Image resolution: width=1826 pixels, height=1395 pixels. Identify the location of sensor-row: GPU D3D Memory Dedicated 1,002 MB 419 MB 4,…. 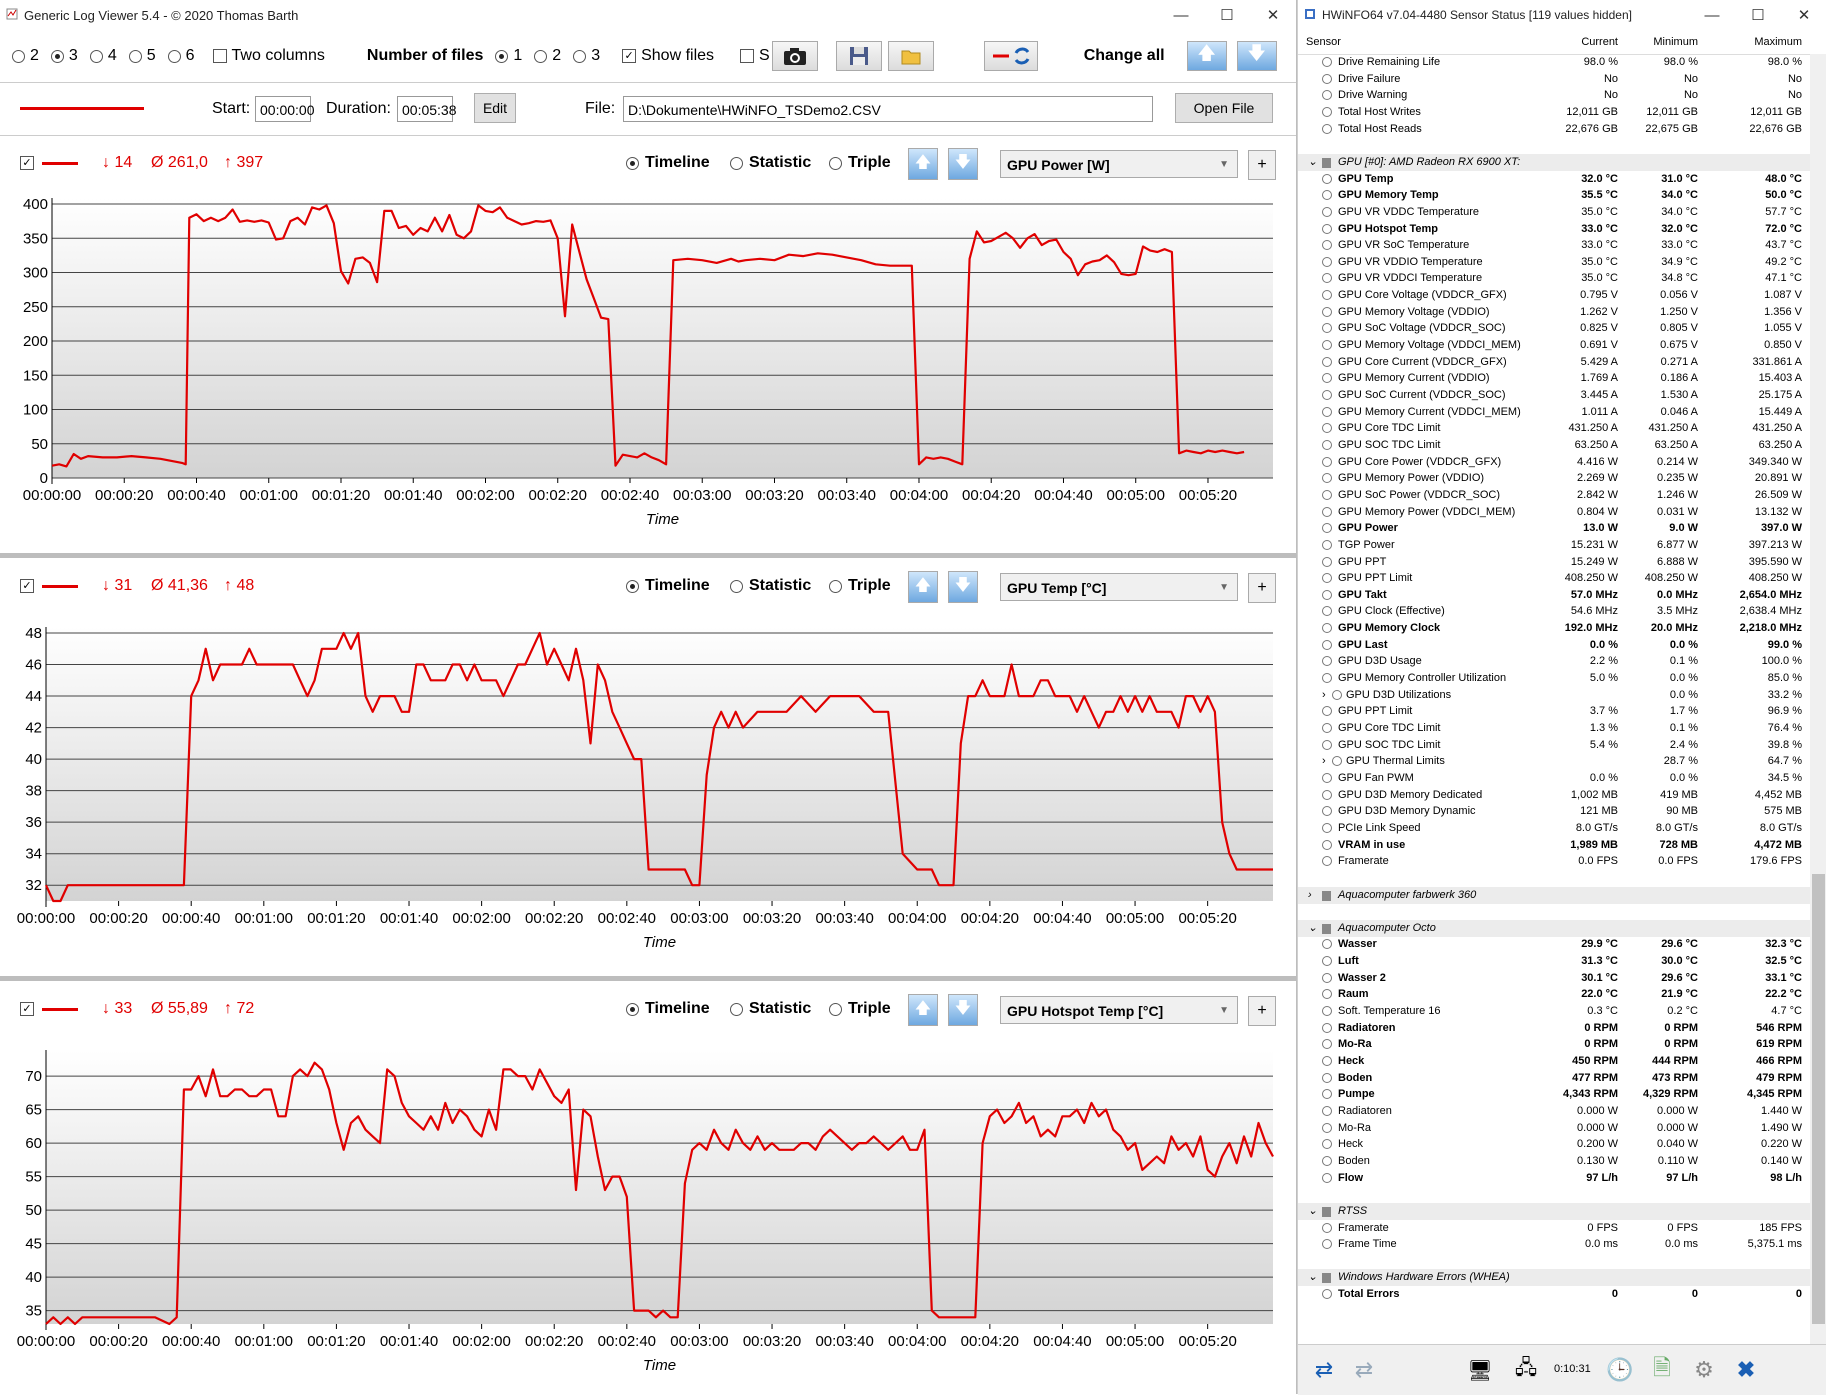
(1554, 795).